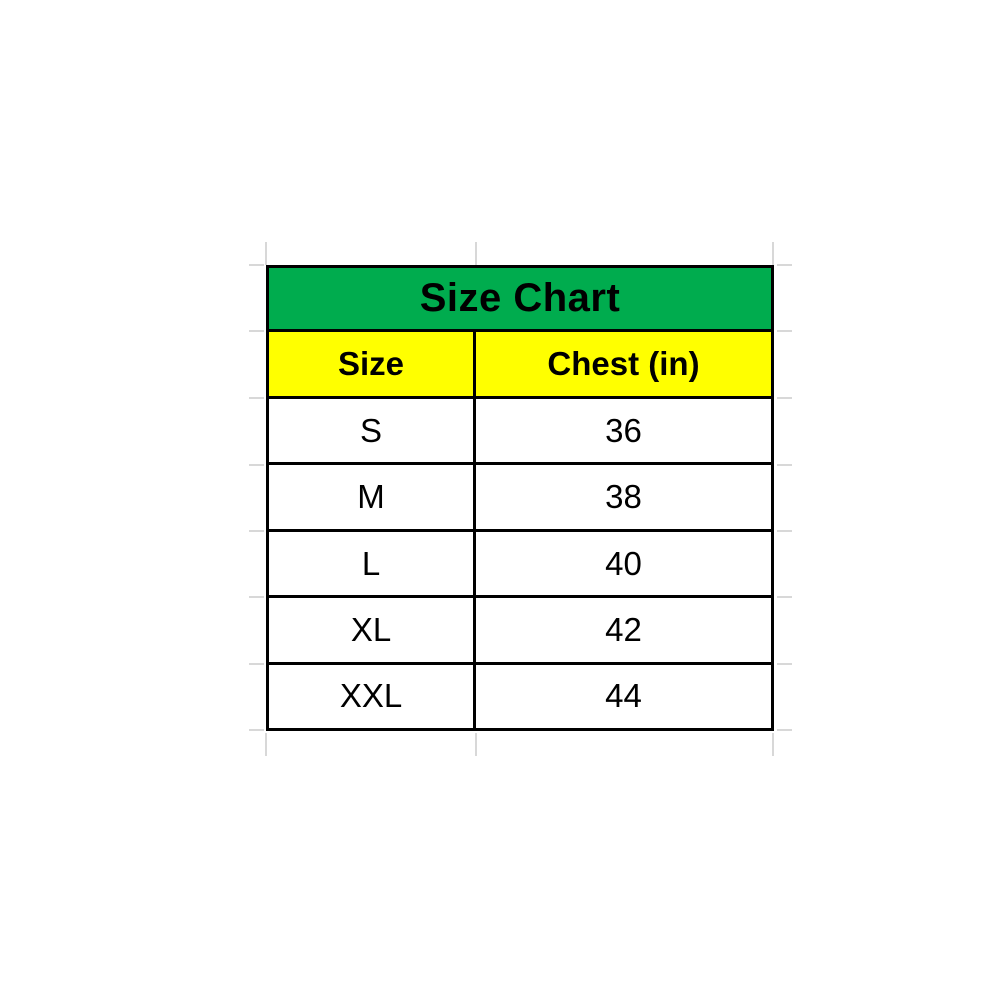  Describe the element at coordinates (372, 563) in the screenshot. I see `size-cell: L` at that location.